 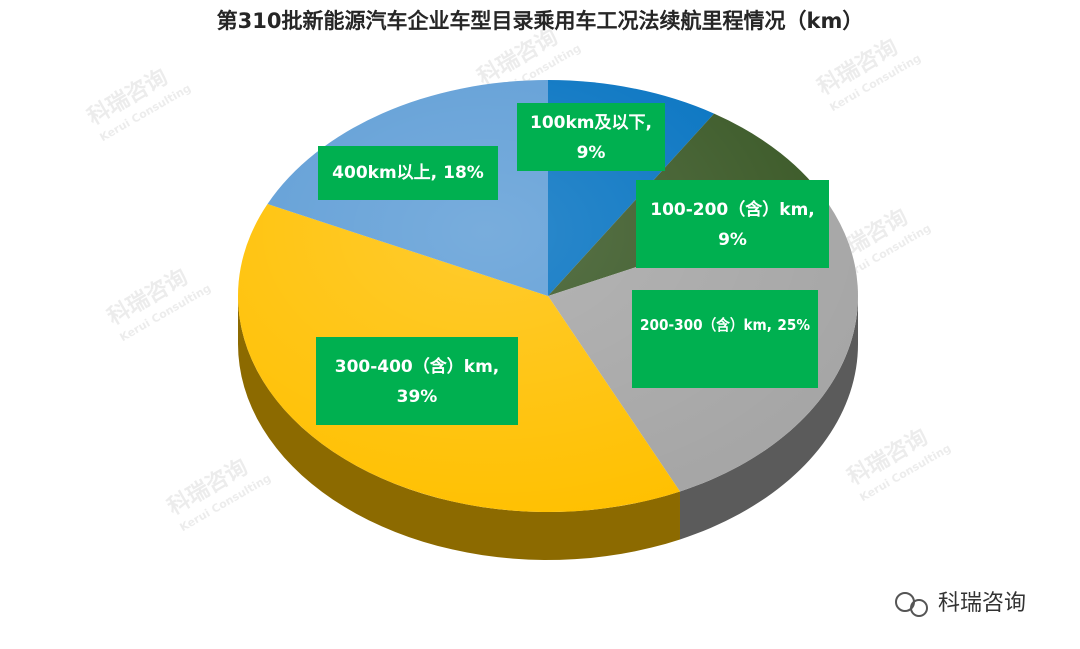 I want to click on footer-icon, so click(x=919, y=608).